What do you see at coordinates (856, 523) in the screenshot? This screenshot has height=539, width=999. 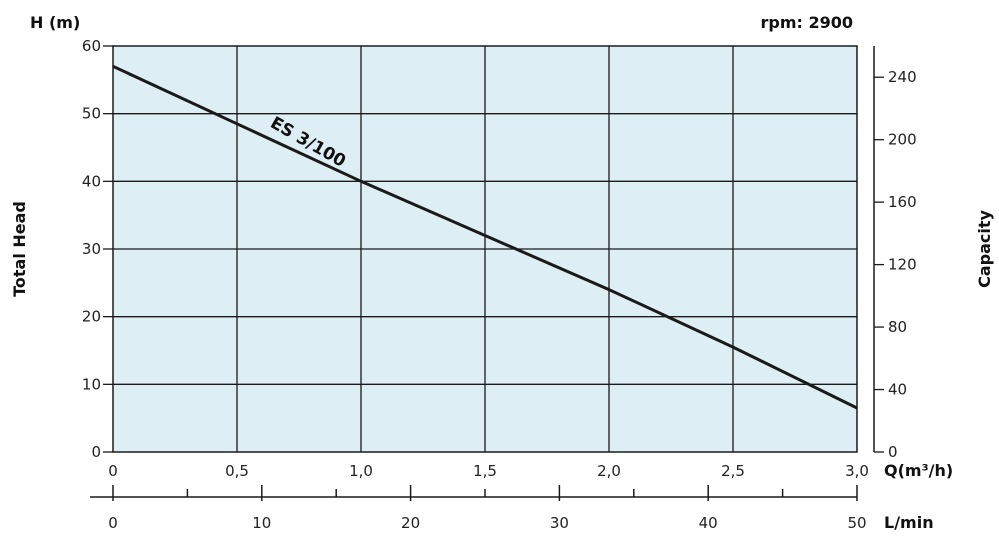 I see `x-secondary-tick-label: 50` at bounding box center [856, 523].